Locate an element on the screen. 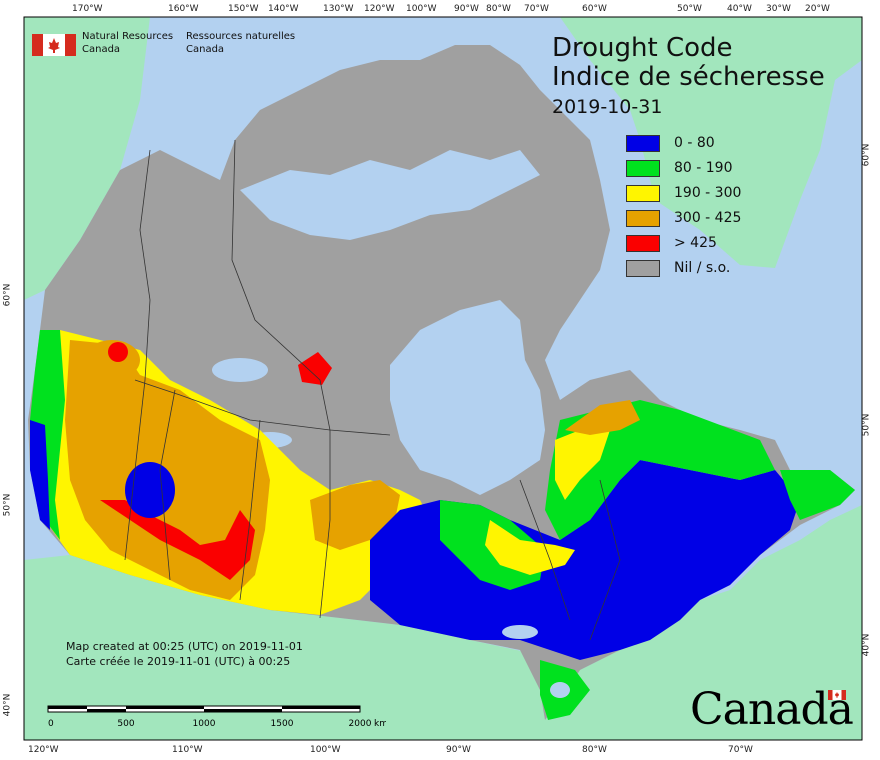  graticule-label-right: 40°N is located at coordinates (866, 645).